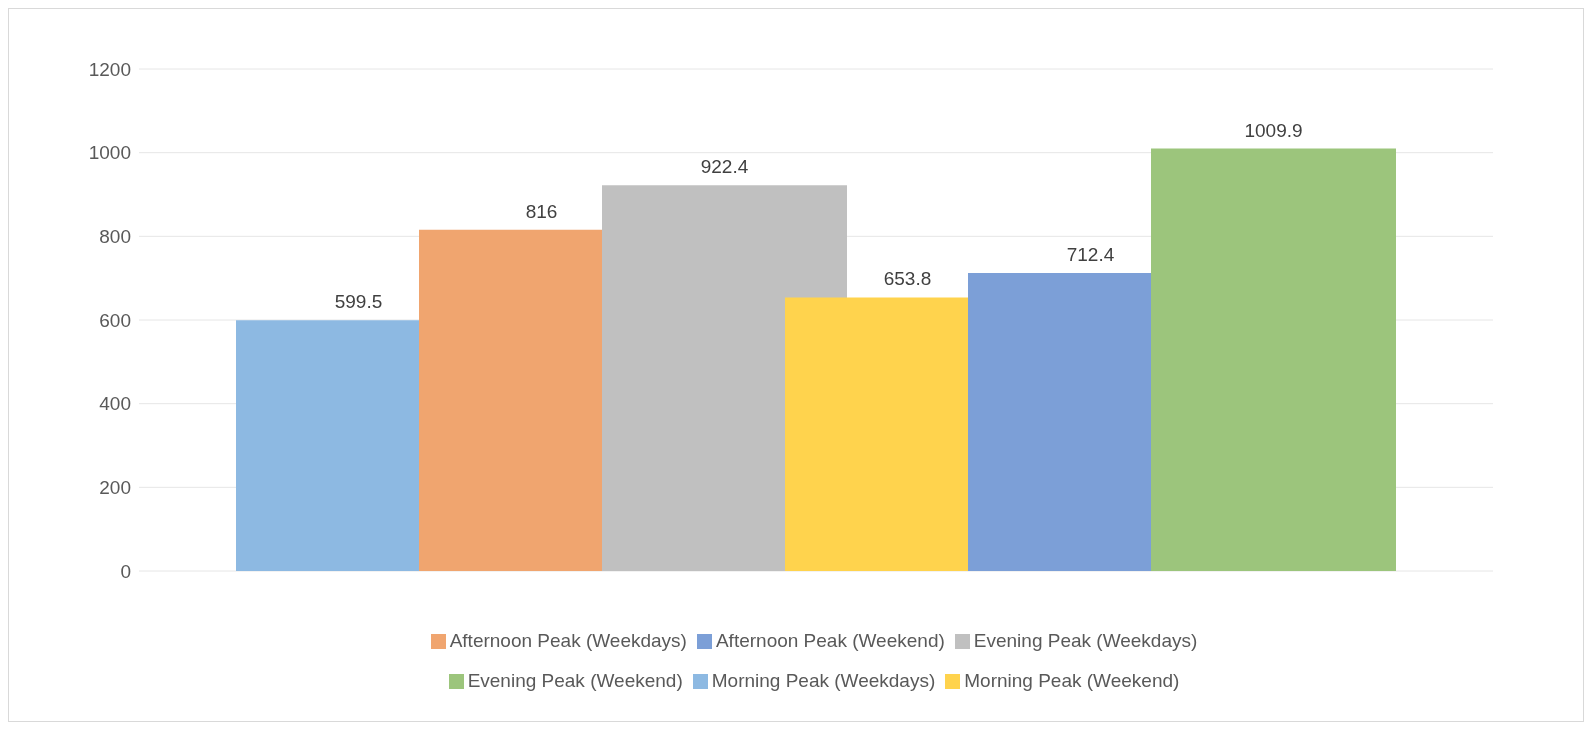 The width and height of the screenshot is (1596, 734). Describe the element at coordinates (907, 279) in the screenshot. I see `data-label: 653.8` at that location.